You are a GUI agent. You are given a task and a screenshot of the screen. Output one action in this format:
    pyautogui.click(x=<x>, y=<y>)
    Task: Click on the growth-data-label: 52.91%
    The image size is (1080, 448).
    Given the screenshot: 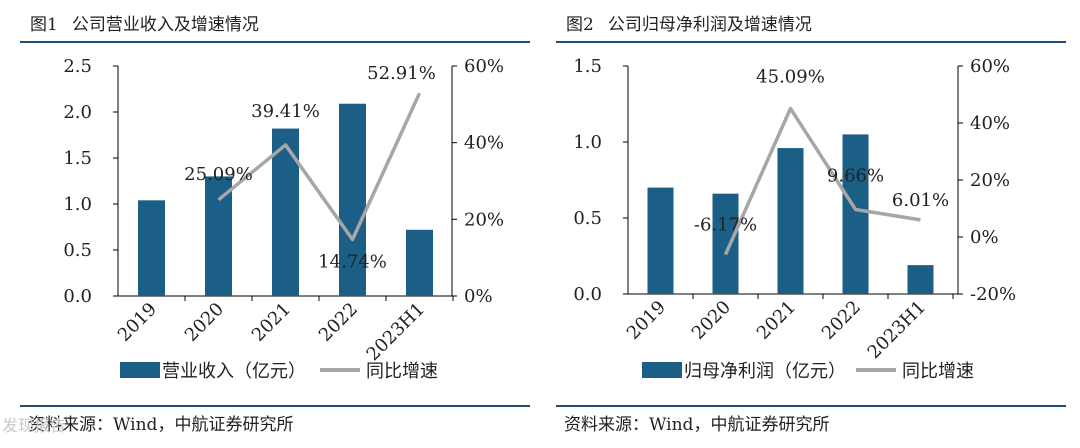 What is the action you would take?
    pyautogui.click(x=401, y=73)
    